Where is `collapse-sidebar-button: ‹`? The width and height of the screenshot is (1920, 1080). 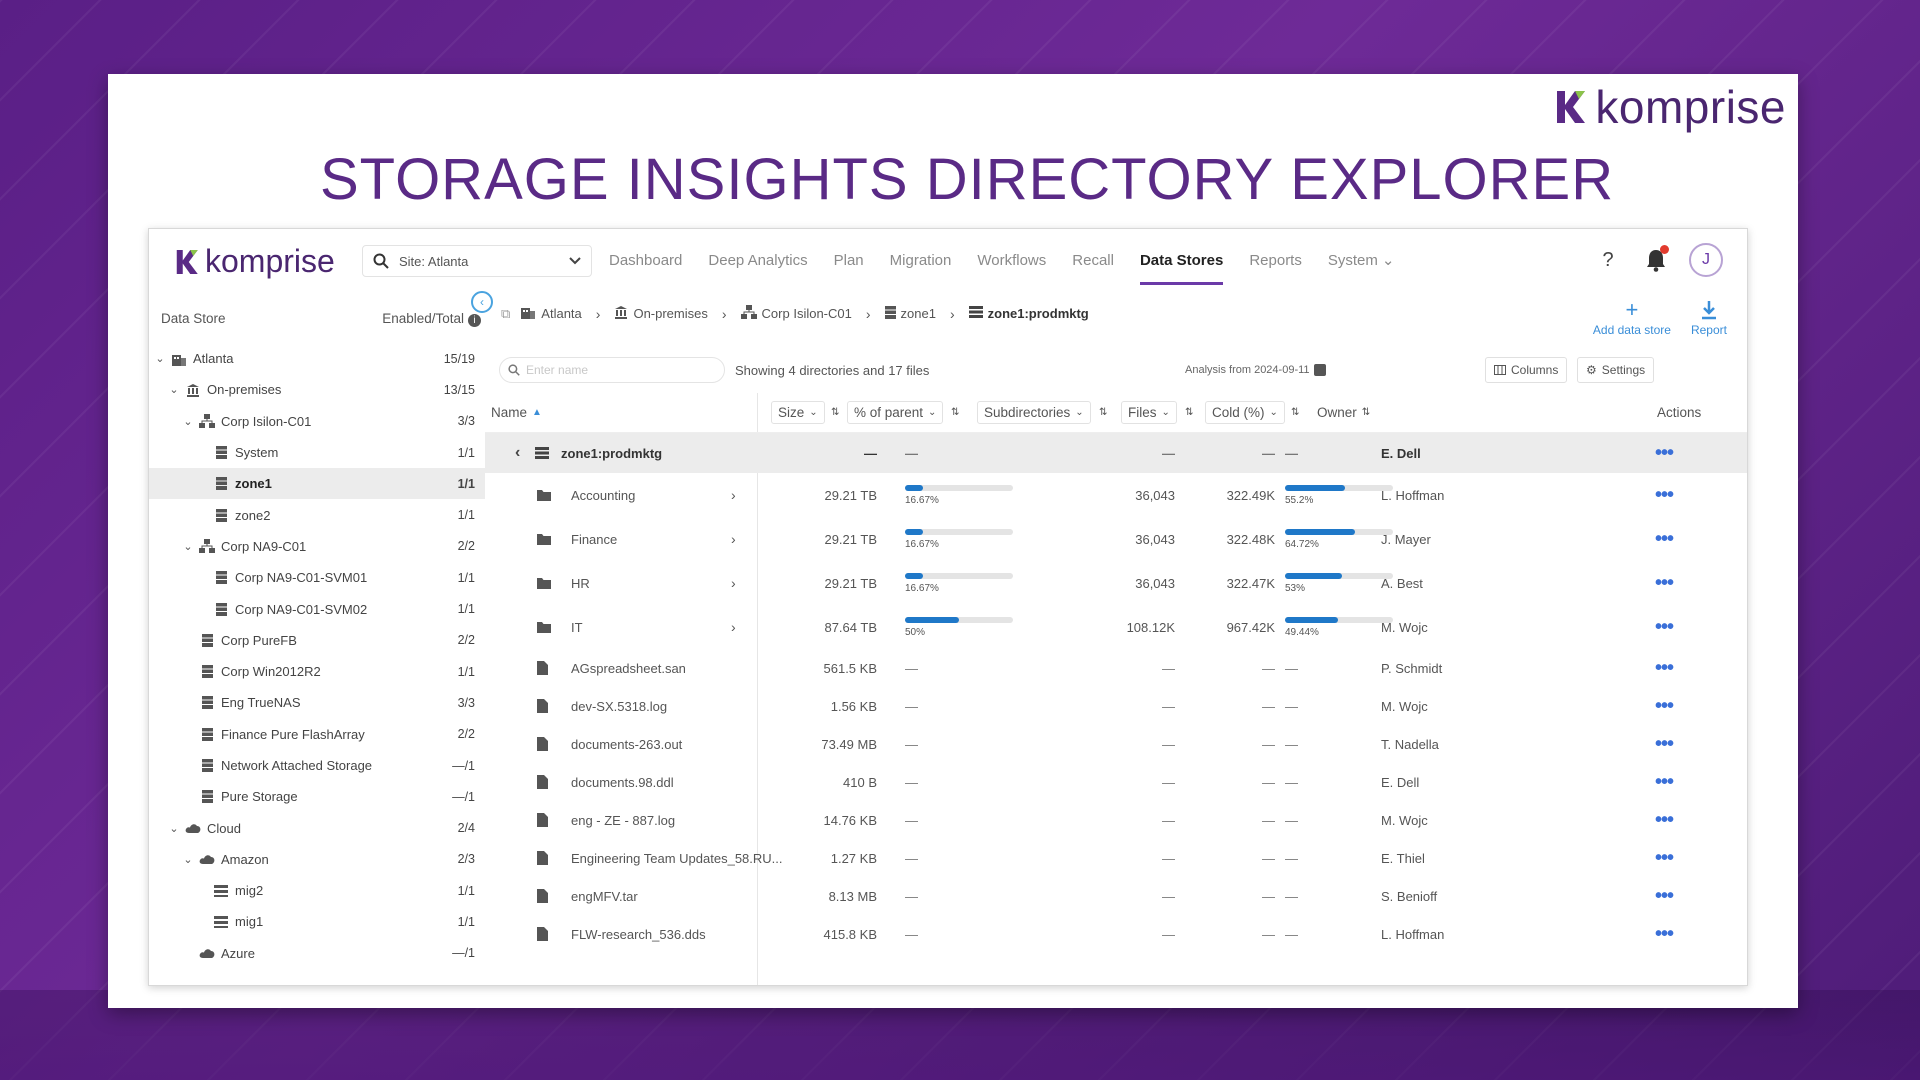 collapse-sidebar-button: ‹ is located at coordinates (482, 302).